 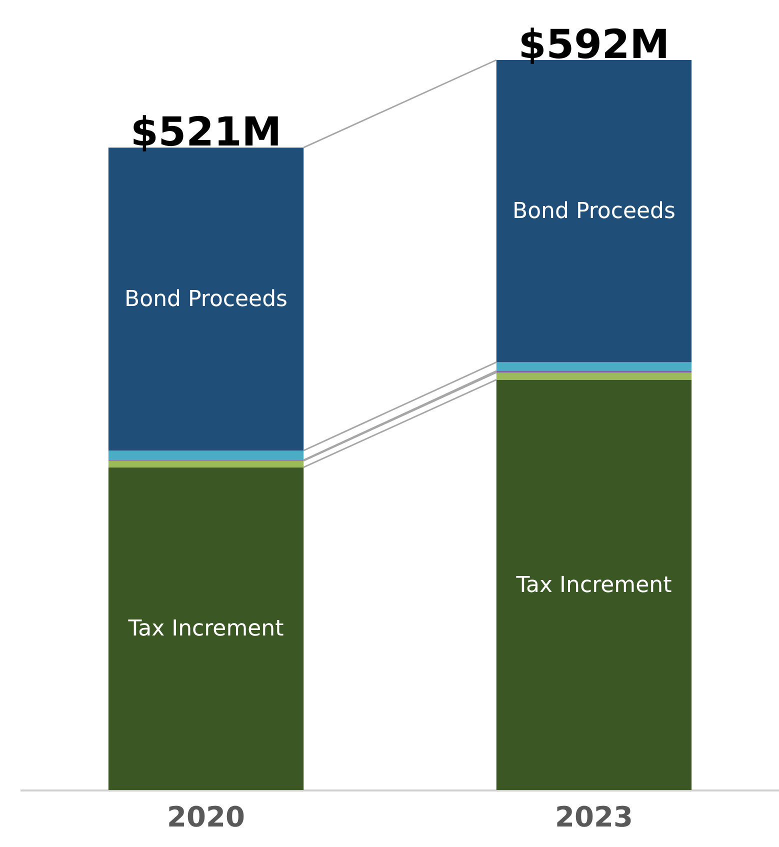 I want to click on x-tick-label: 2023, so click(x=594, y=817).